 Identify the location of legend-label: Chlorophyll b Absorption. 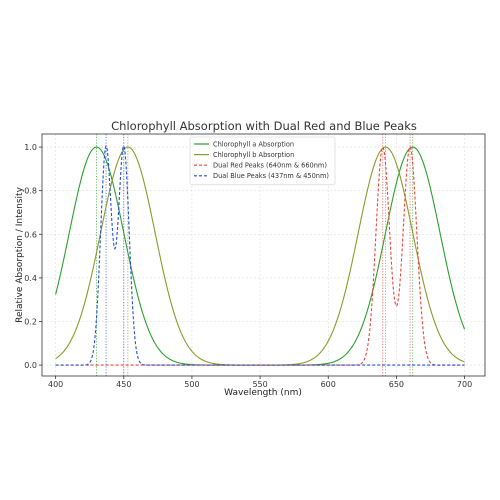
(253, 155).